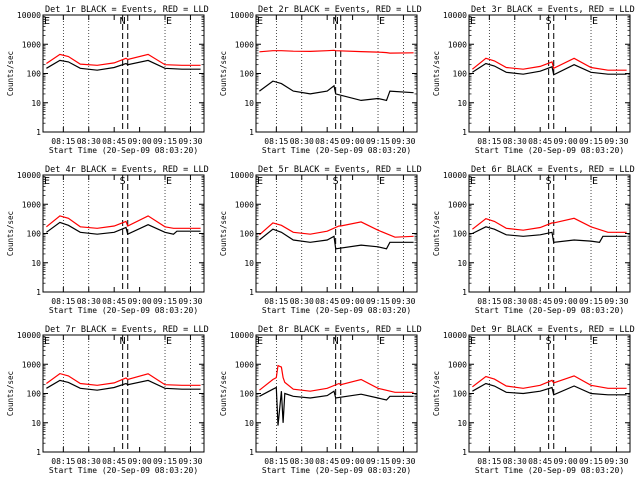 This screenshot has height=480, width=640. Describe the element at coordinates (127, 170) in the screenshot. I see `chart-title: Det 4r BLACK = Events, RED = LLD` at that location.